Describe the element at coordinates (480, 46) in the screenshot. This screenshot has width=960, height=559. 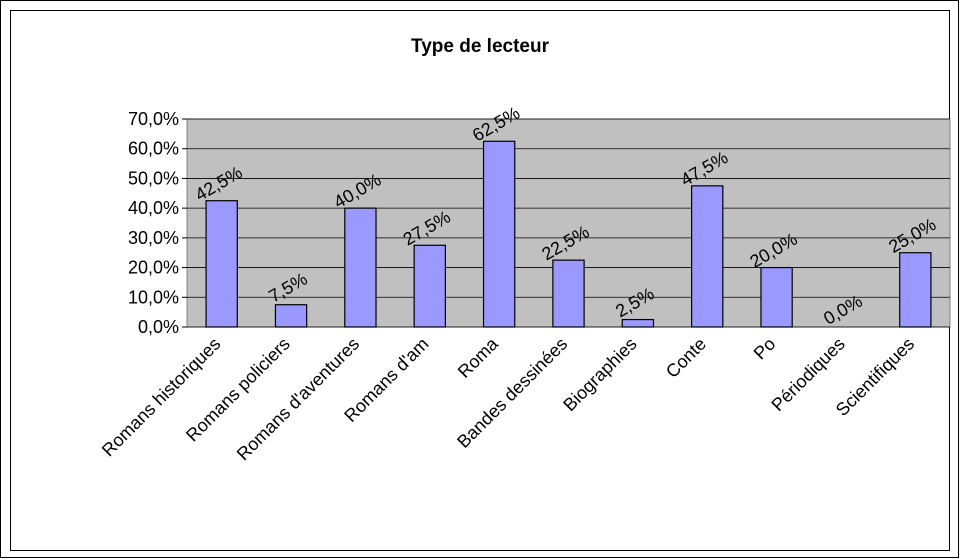
I see `chart-title: Type de lecteur` at that location.